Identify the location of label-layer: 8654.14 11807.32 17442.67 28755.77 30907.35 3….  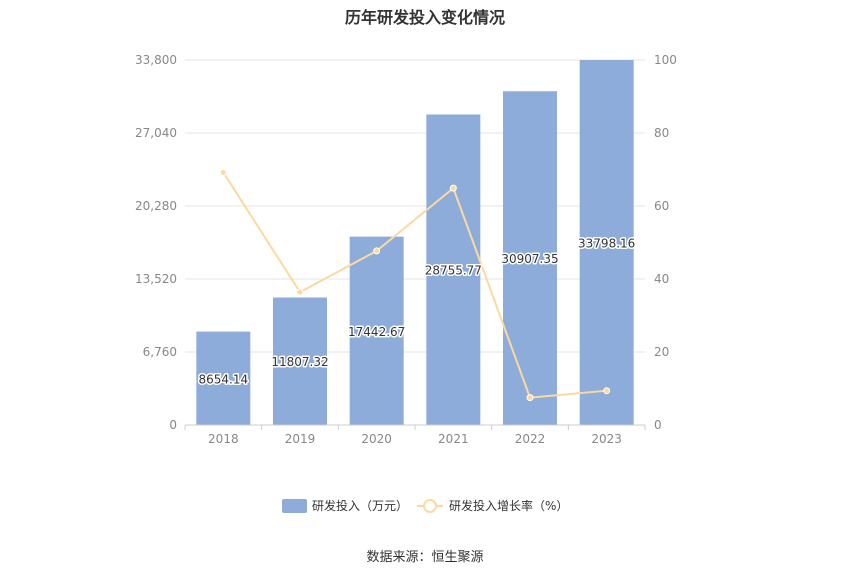
(417, 311).